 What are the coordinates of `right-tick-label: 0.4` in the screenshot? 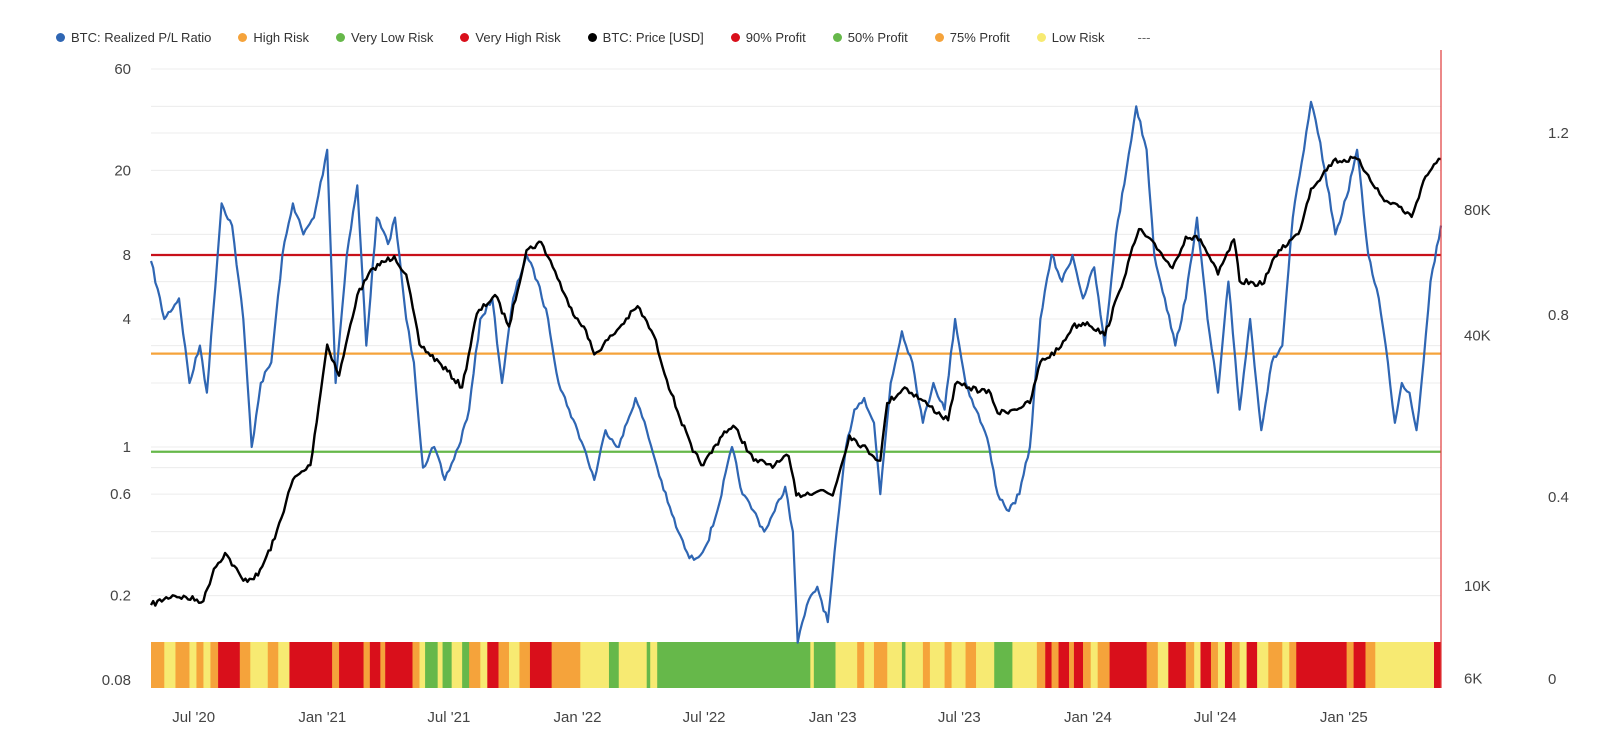 It's located at (1558, 497).